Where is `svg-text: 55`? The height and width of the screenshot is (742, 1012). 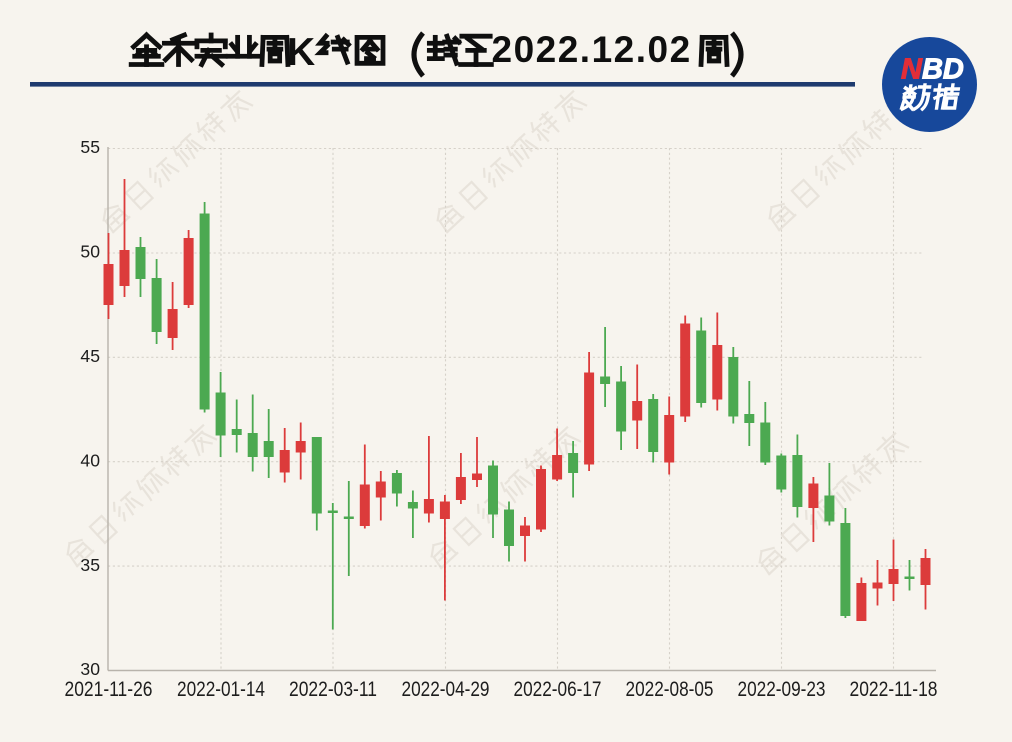
svg-text: 55 is located at coordinates (90, 147).